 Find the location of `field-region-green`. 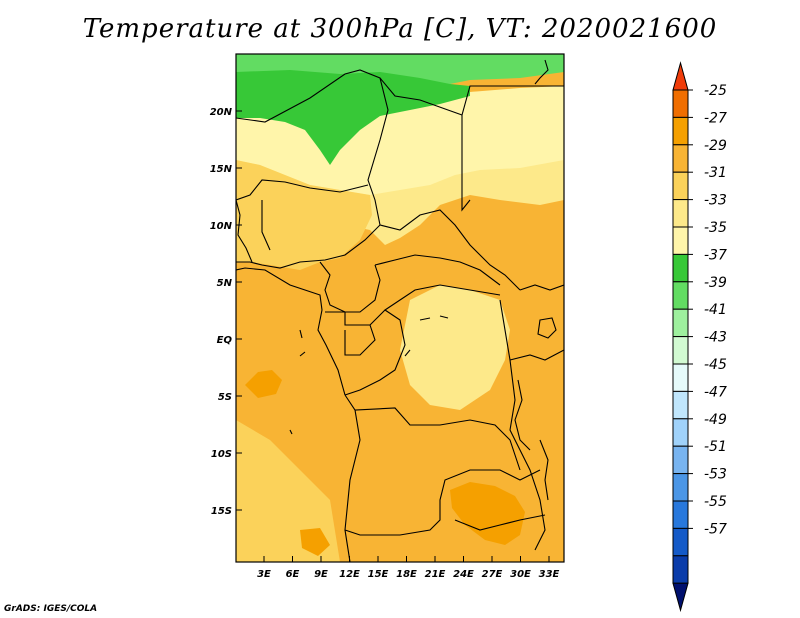

field-region-green is located at coordinates (353, 117).